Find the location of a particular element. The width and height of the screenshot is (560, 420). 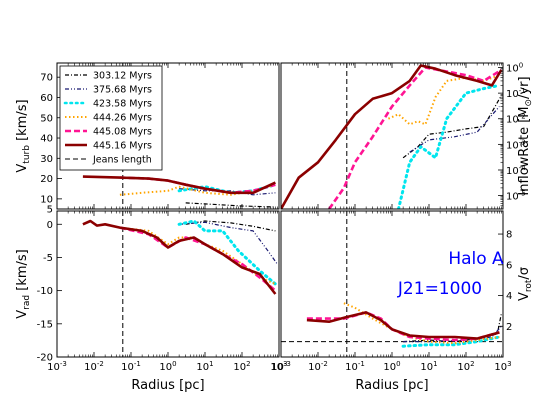

annotation-j21: J21=1000 is located at coordinates (439, 289).